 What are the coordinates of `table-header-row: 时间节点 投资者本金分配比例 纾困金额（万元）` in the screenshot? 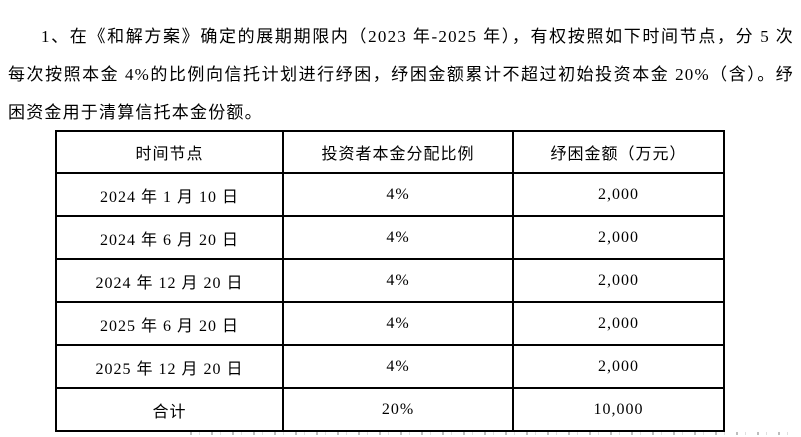 It's located at (390, 152).